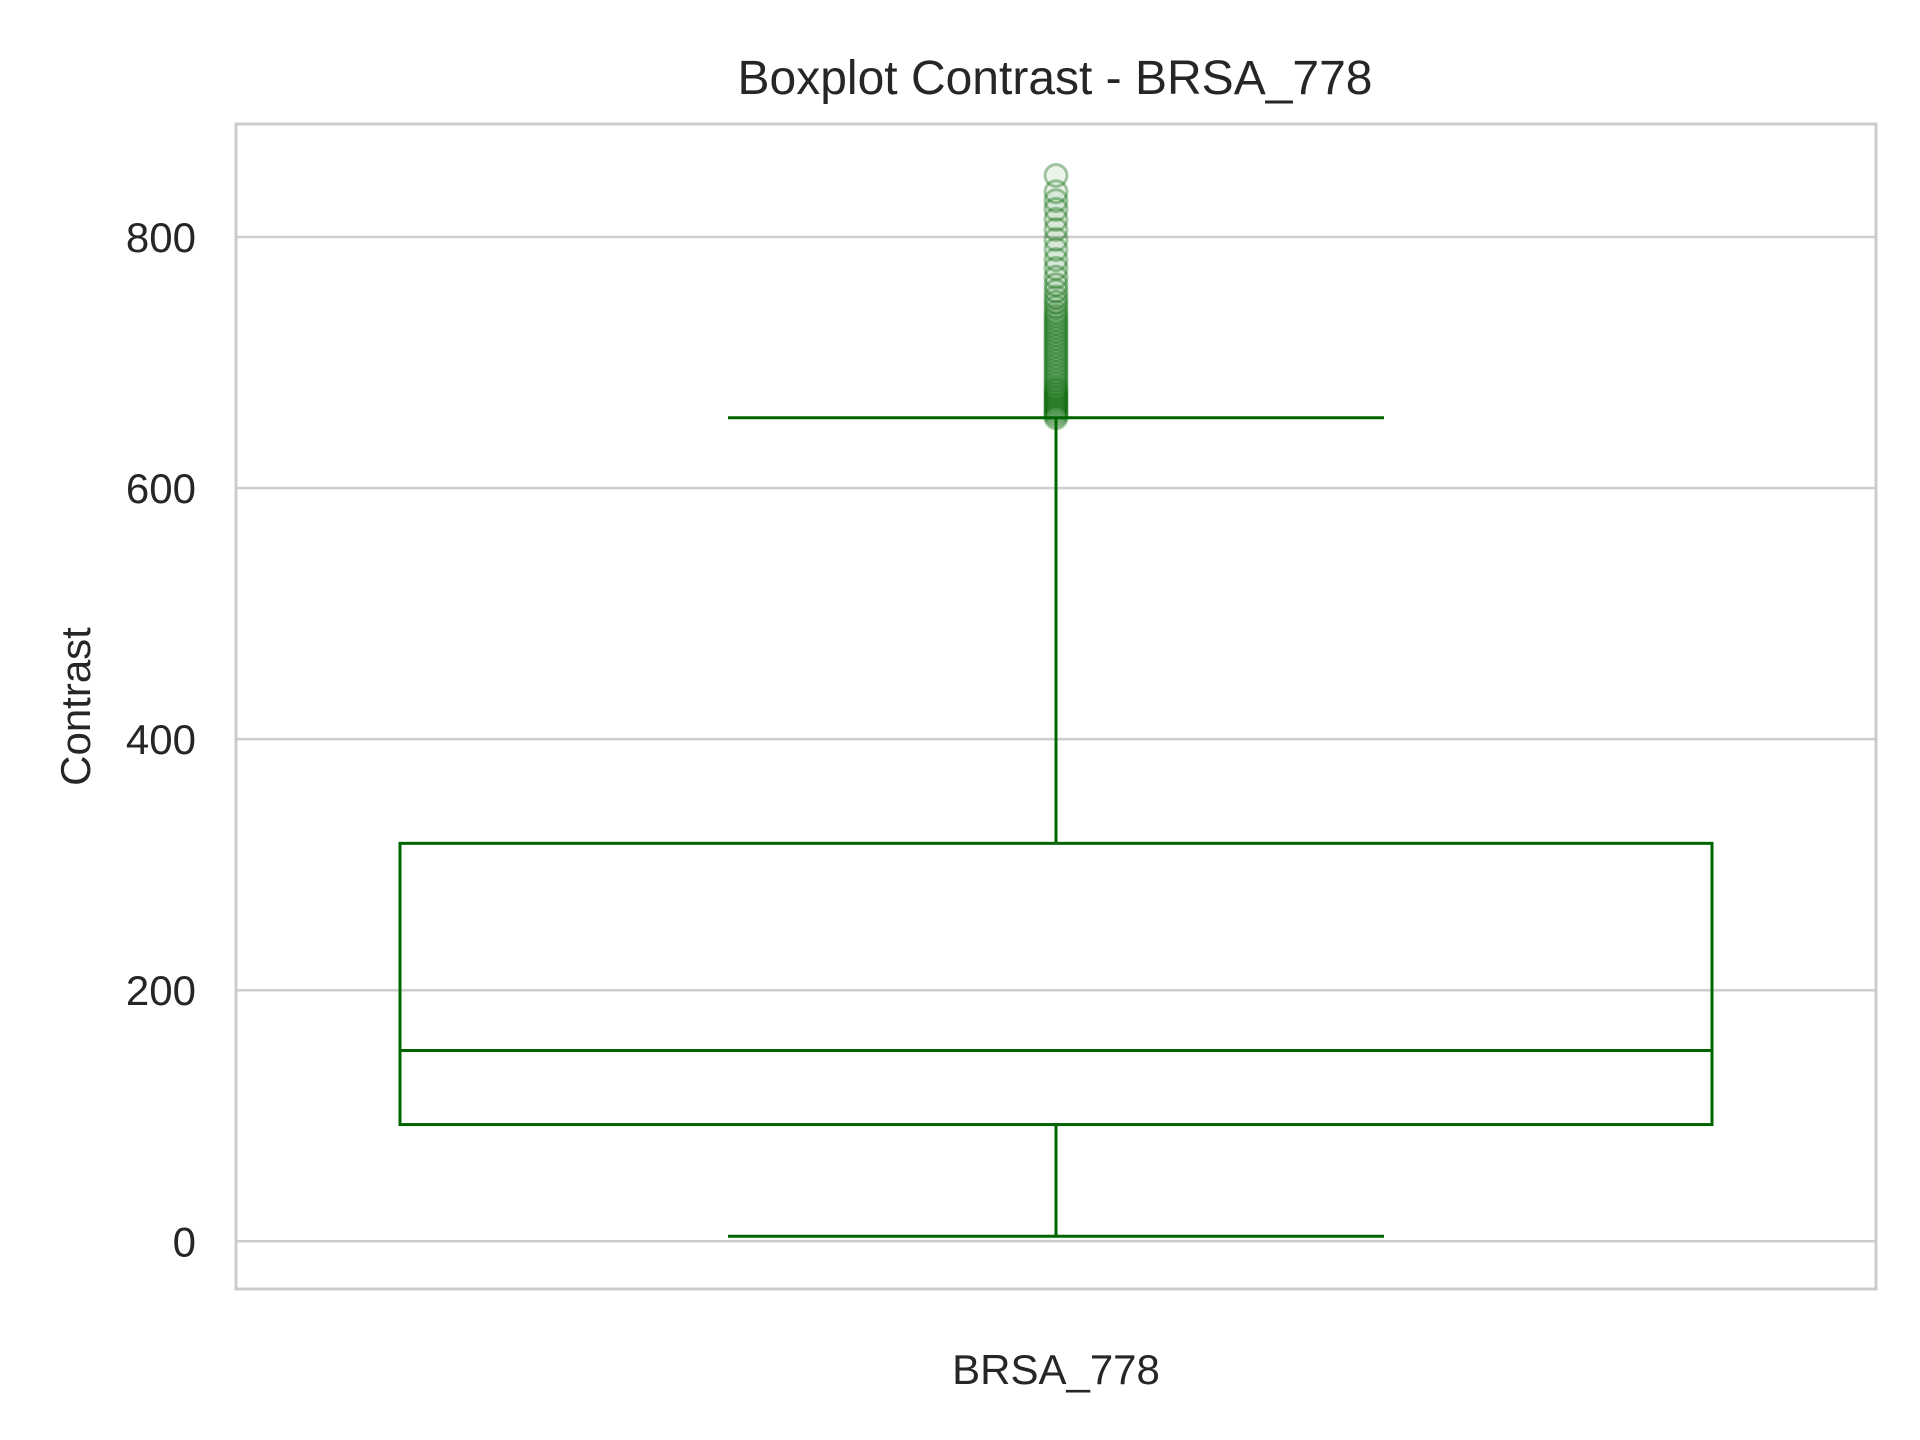  What do you see at coordinates (75, 706) in the screenshot?
I see `y-axis-label: Contrast` at bounding box center [75, 706].